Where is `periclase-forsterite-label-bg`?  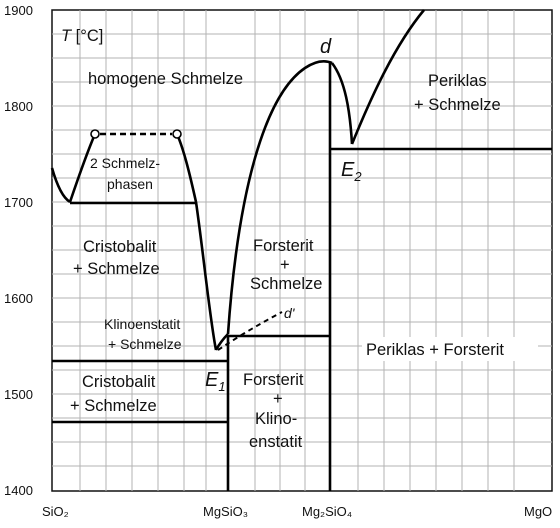 periclase-forsterite-label-bg is located at coordinates (450, 349).